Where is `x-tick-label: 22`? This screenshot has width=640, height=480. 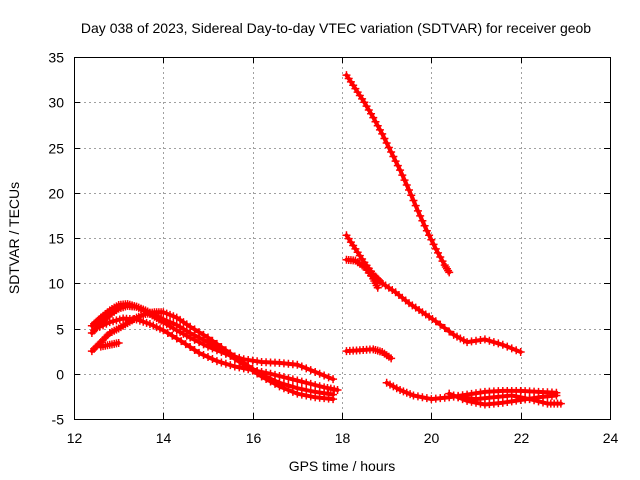 x-tick-label: 22 is located at coordinates (522, 438).